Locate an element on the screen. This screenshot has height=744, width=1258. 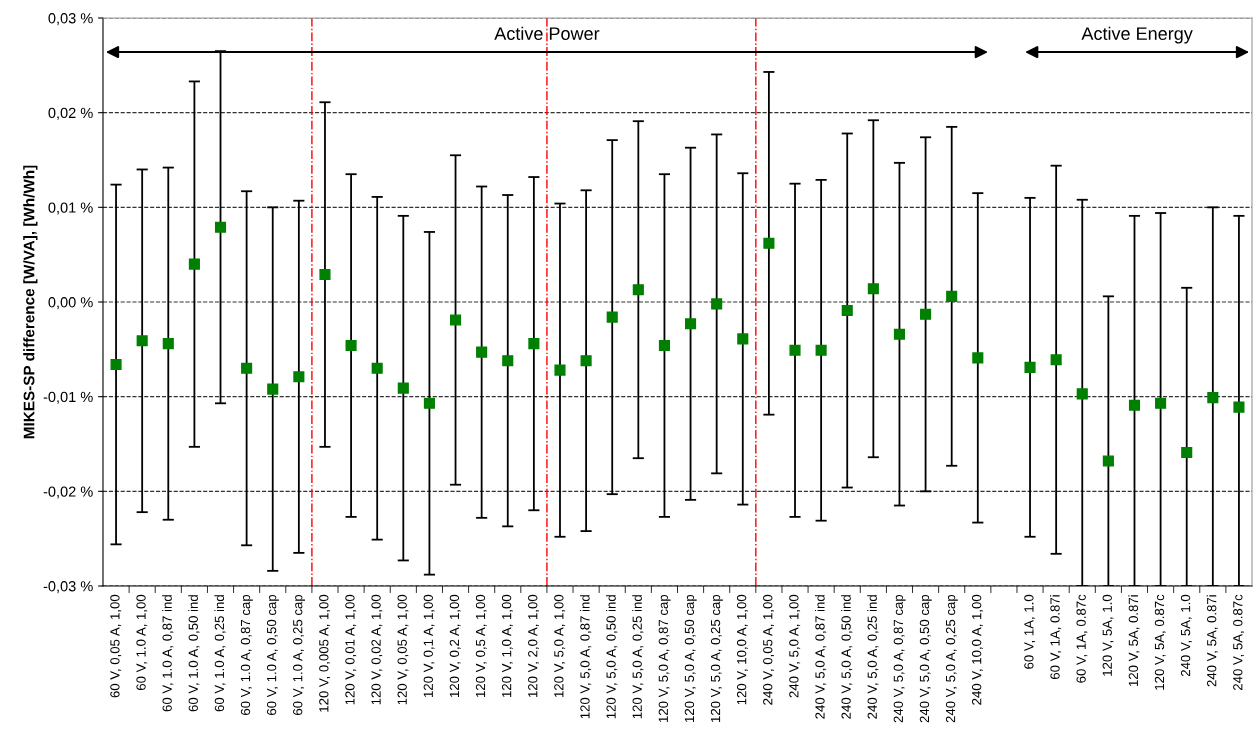
x-tick-label: 240 V, 10,0 A, 1,00 is located at coordinates (977, 649).